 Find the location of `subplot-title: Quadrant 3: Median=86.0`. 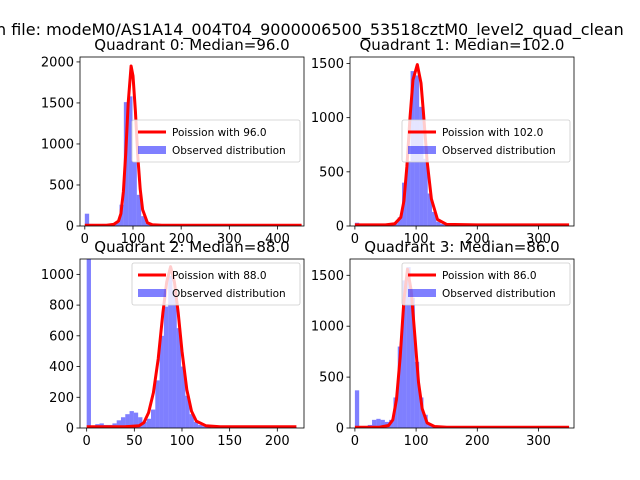

subplot-title: Quadrant 3: Median=86.0 is located at coordinates (461, 247).